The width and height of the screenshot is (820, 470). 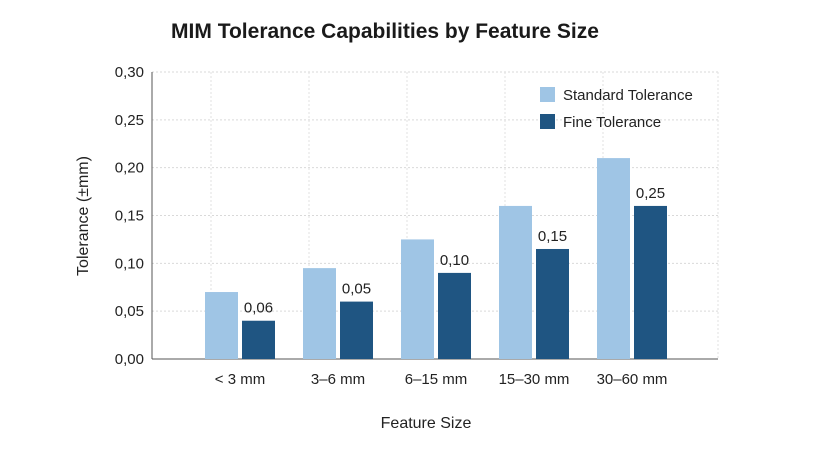 I want to click on x-tick-label: < 3 mm, so click(x=240, y=379).